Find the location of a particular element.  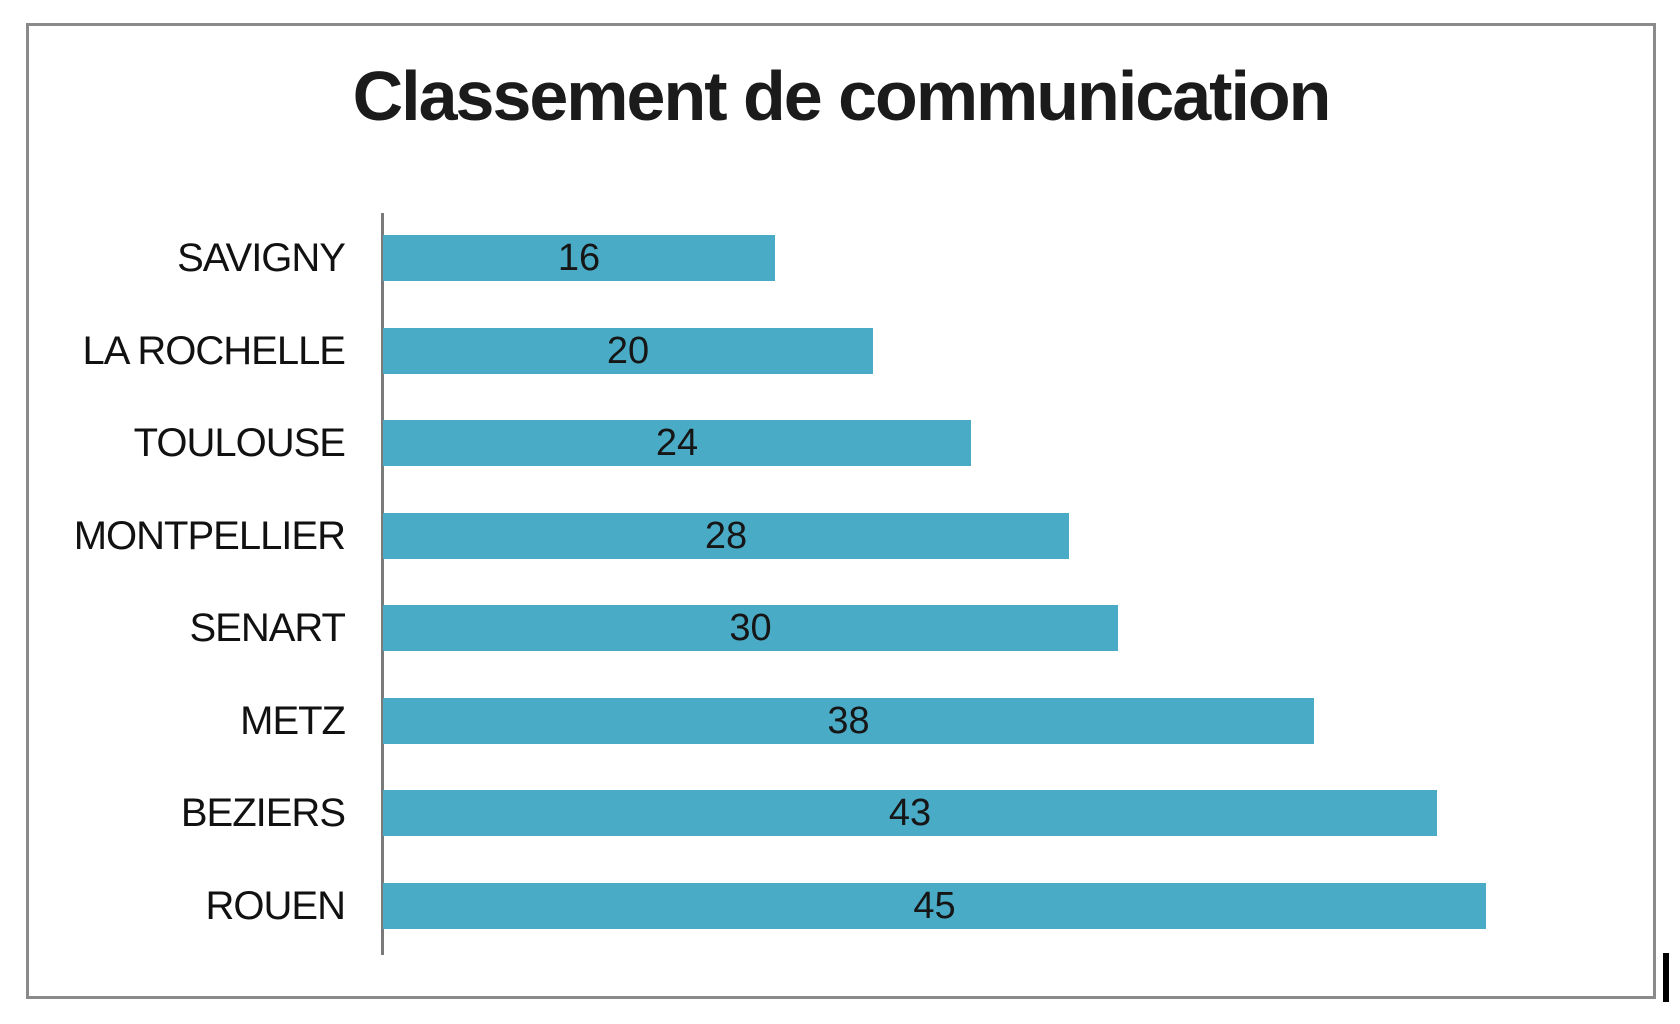

chart-title: Classement de communication is located at coordinates (842, 96).